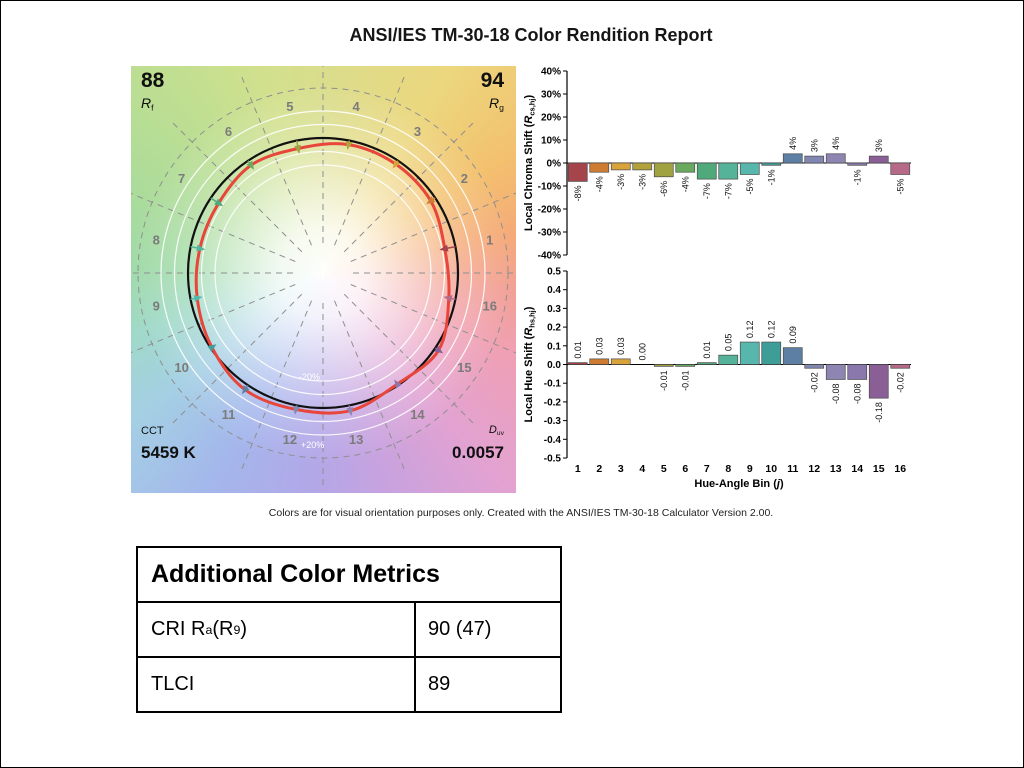  What do you see at coordinates (685, 469) in the screenshot?
I see `x-tick-label: 6` at bounding box center [685, 469].